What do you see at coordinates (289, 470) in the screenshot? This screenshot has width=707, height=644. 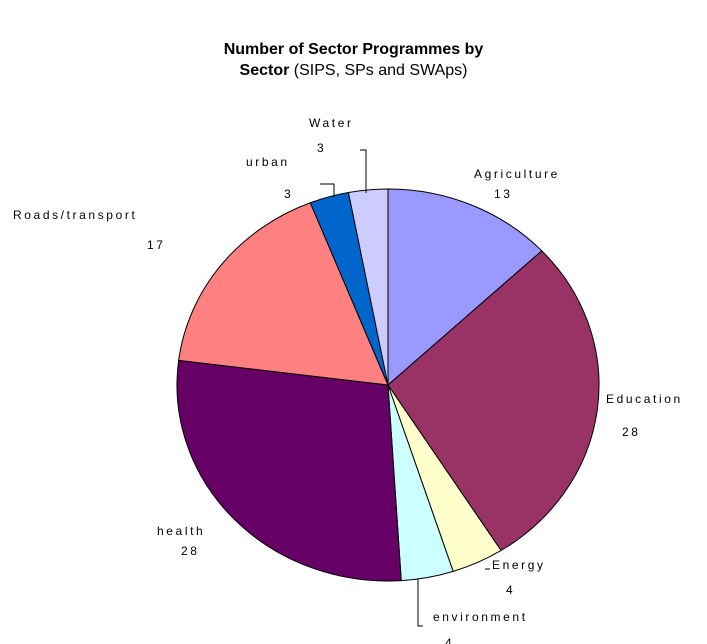 I see `pie-slice-health` at bounding box center [289, 470].